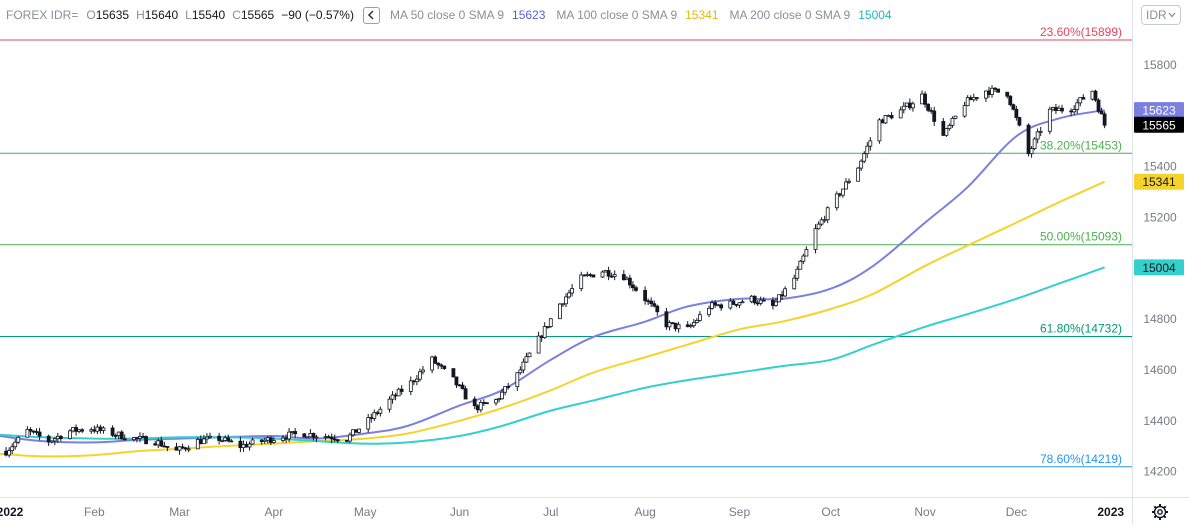  Describe the element at coordinates (1160, 512) in the screenshot. I see `chart-settings-button` at that location.